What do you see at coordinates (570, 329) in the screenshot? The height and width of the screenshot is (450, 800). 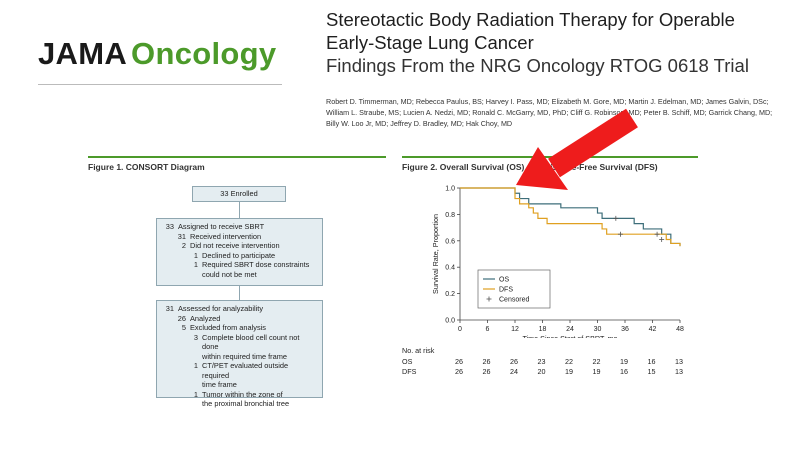 I see `x-tick-label: 24` at bounding box center [570, 329].